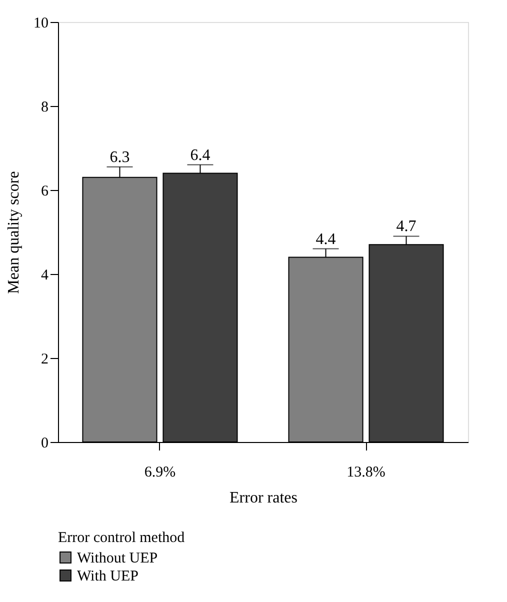  Describe the element at coordinates (117, 558) in the screenshot. I see `legend-label: Without UEP` at that location.